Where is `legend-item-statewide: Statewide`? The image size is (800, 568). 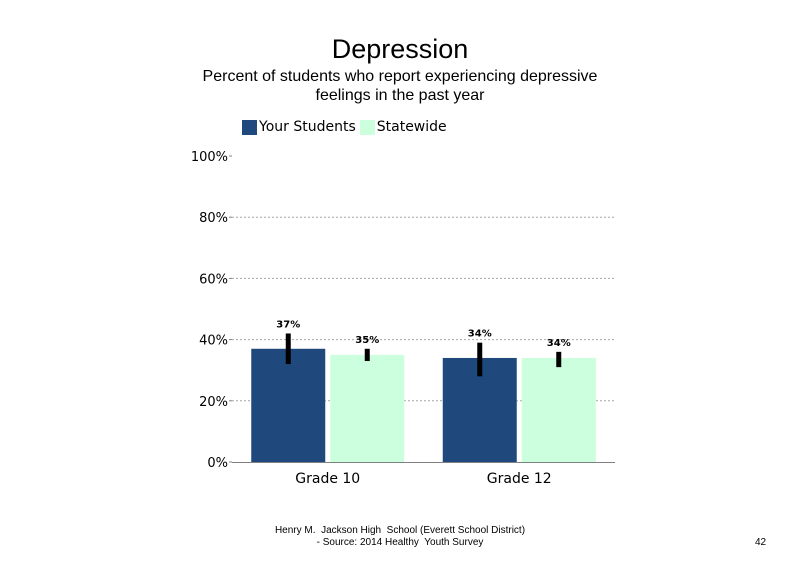 legend-item-statewide: Statewide is located at coordinates (403, 127).